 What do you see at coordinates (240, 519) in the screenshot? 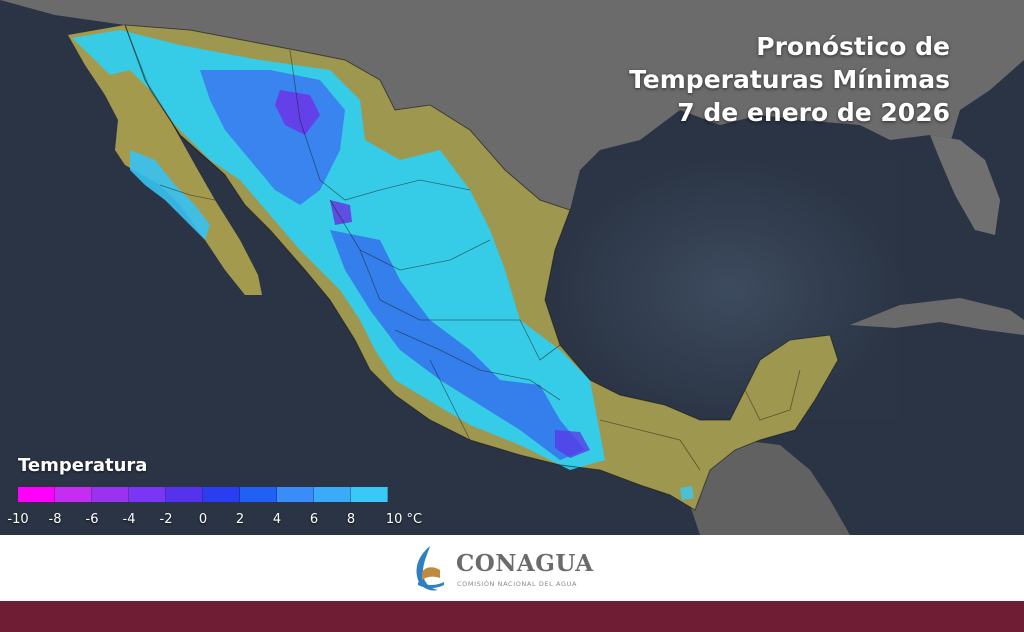
I see `legend-tick-label: 2` at bounding box center [240, 519].